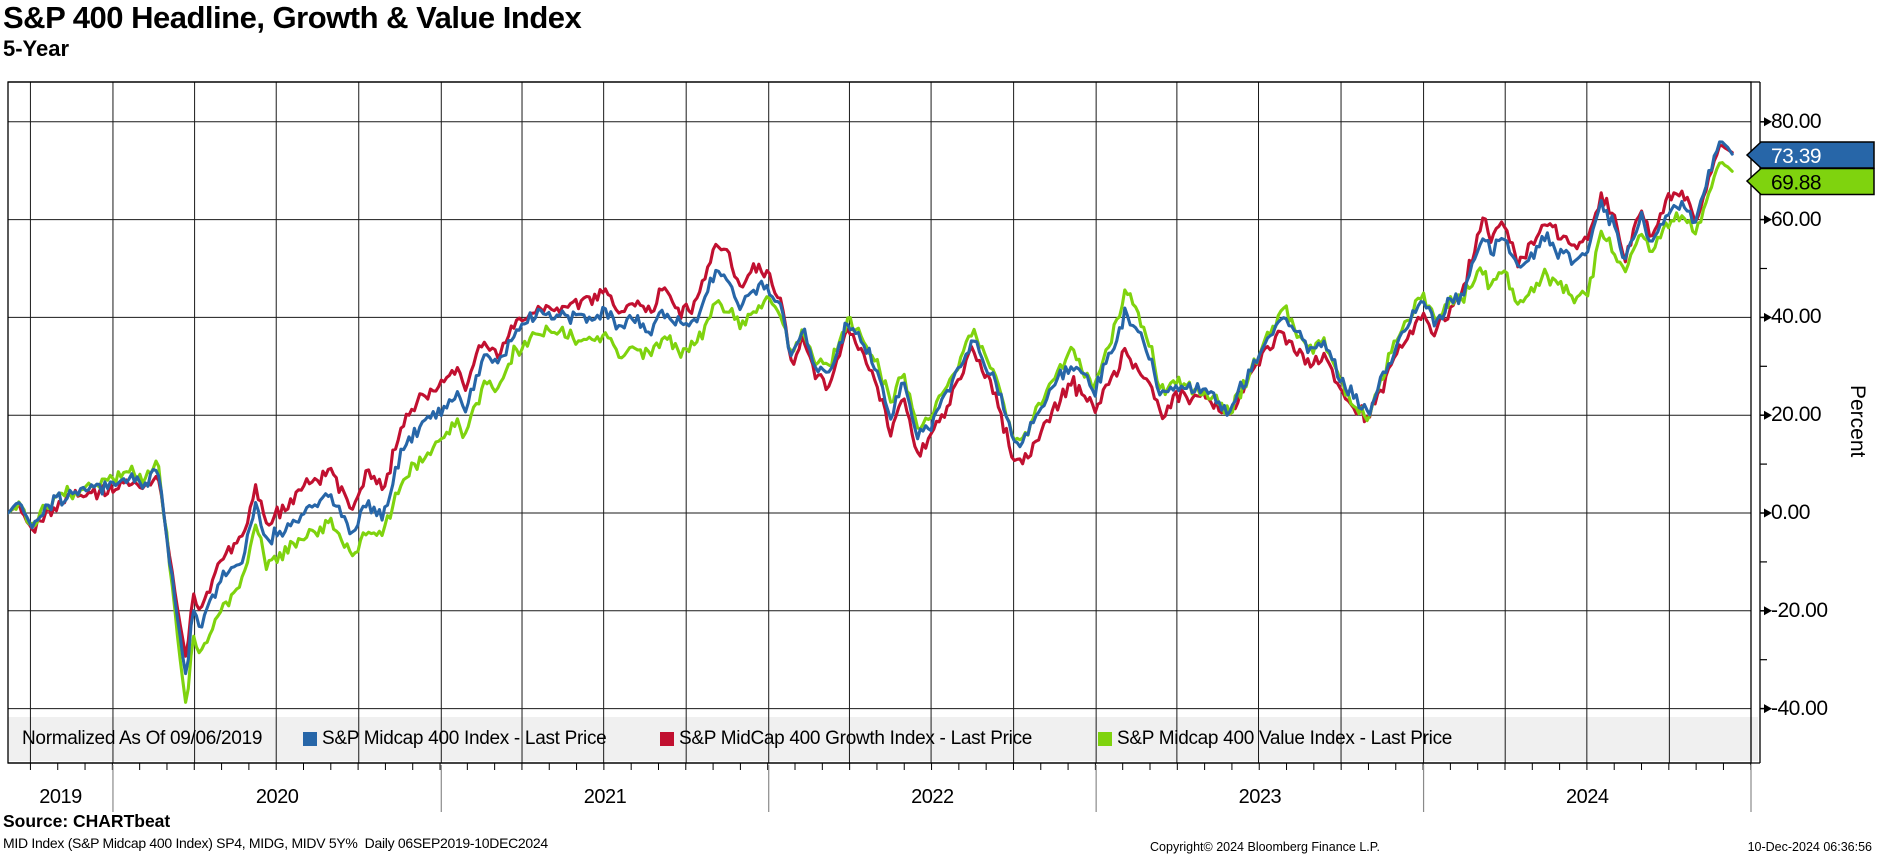 The width and height of the screenshot is (1877, 859). What do you see at coordinates (605, 797) in the screenshot?
I see `x-axis-year-label: 2021` at bounding box center [605, 797].